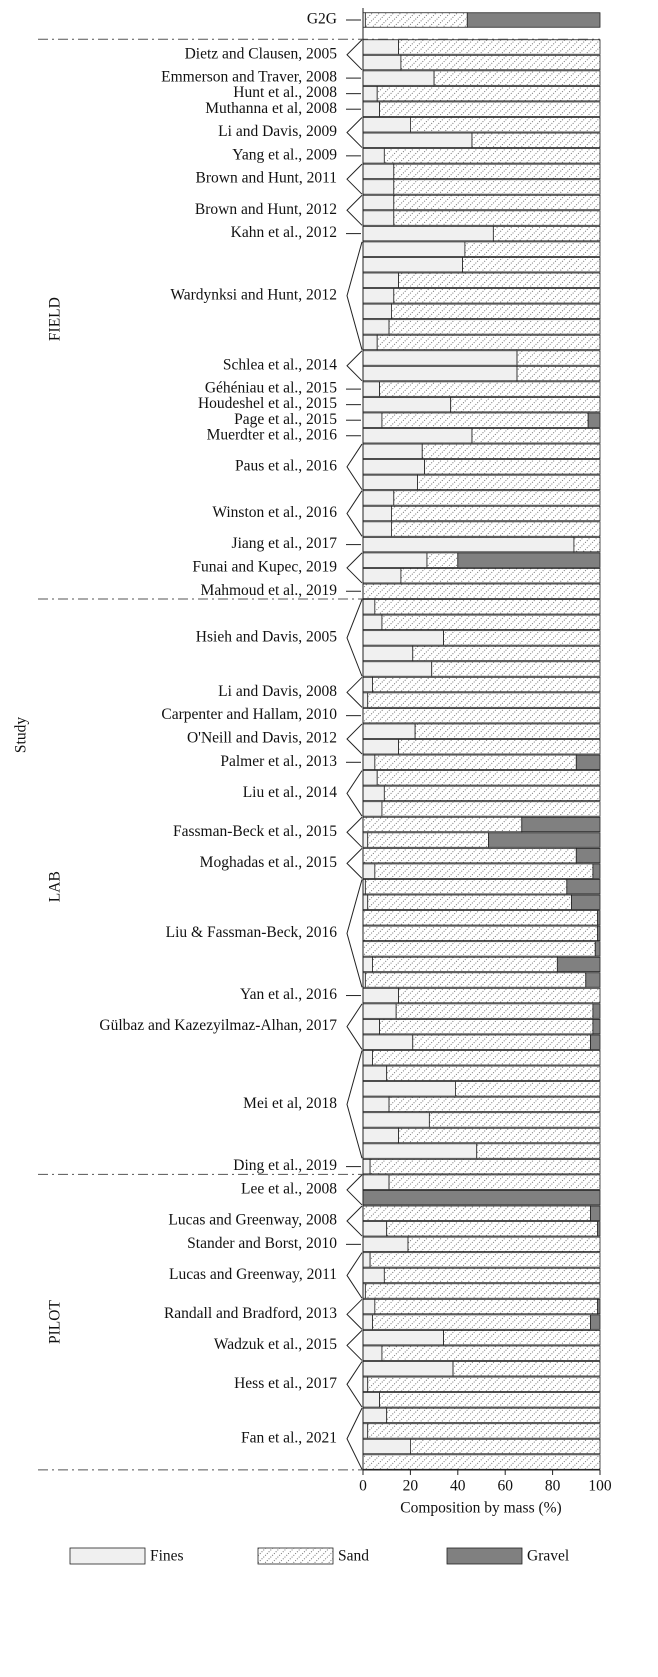 Image resolution: width=658 pixels, height=1677 pixels. What do you see at coordinates (275, 1344) in the screenshot?
I see `study-label: Wadzuk et al., 2015` at bounding box center [275, 1344].